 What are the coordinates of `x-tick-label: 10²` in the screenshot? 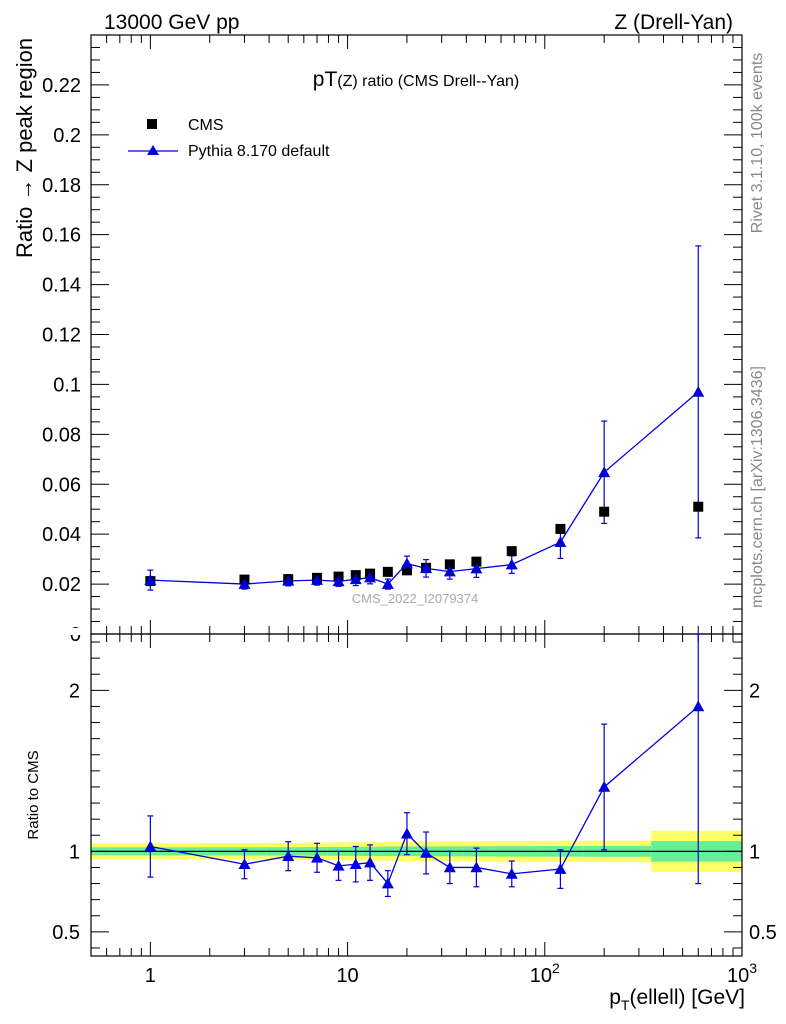 It's located at (545, 973).